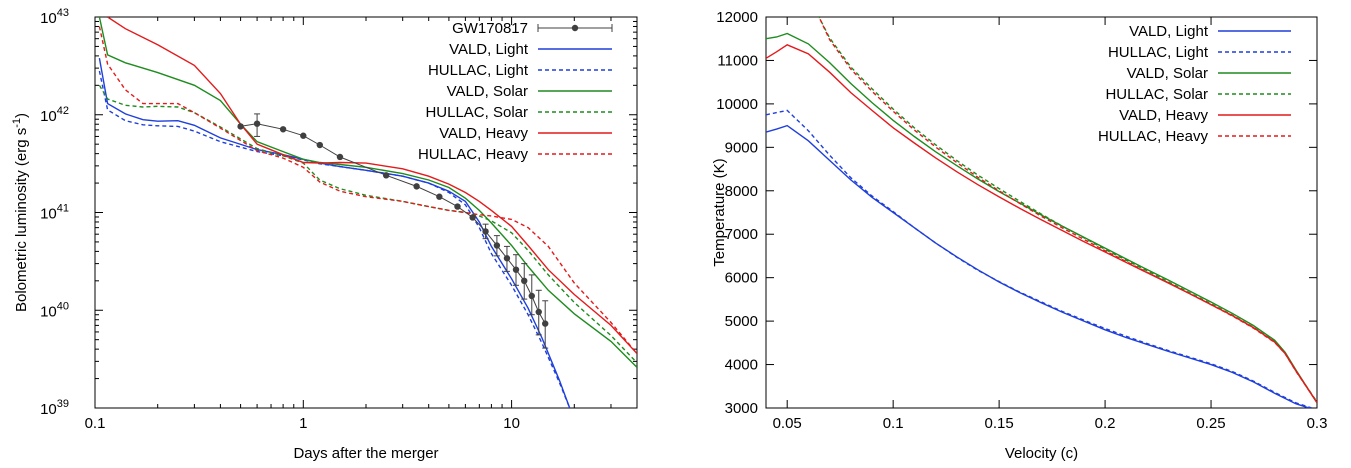  Describe the element at coordinates (737, 17) in the screenshot. I see `y-tick-label: 12000` at that location.